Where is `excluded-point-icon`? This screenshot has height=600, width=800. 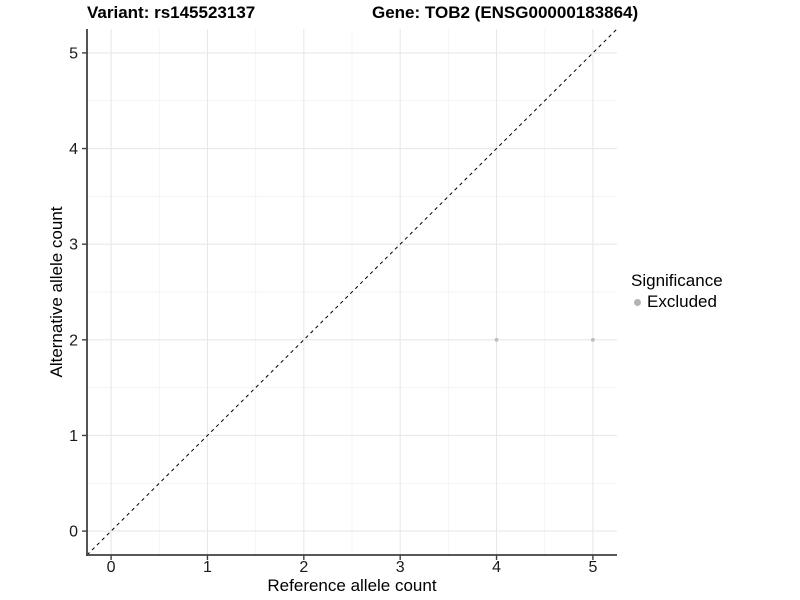 excluded-point-icon is located at coordinates (637, 302).